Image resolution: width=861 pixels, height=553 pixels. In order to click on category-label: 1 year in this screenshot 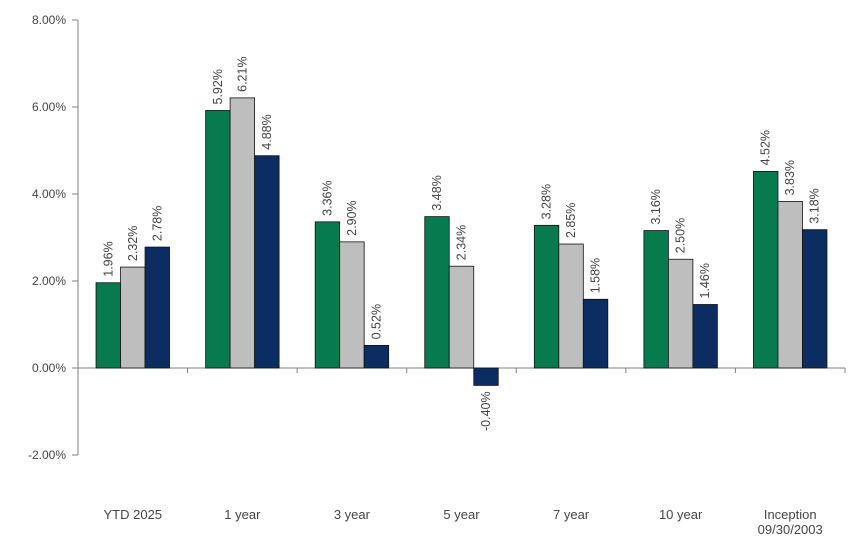, I will do `click(242, 514)`.